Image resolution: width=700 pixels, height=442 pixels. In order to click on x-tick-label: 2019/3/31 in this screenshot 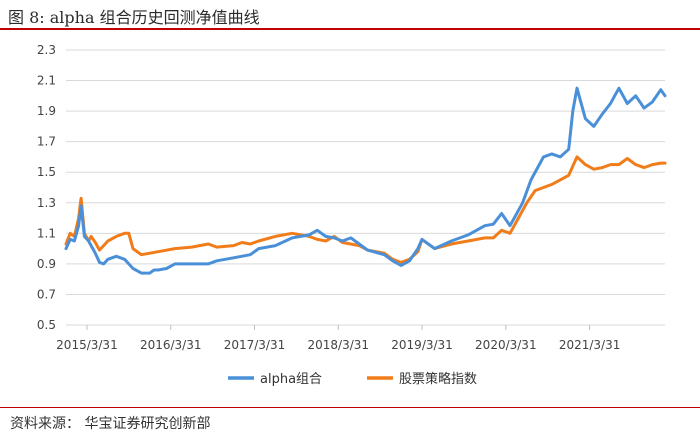, I will do `click(422, 345)`.